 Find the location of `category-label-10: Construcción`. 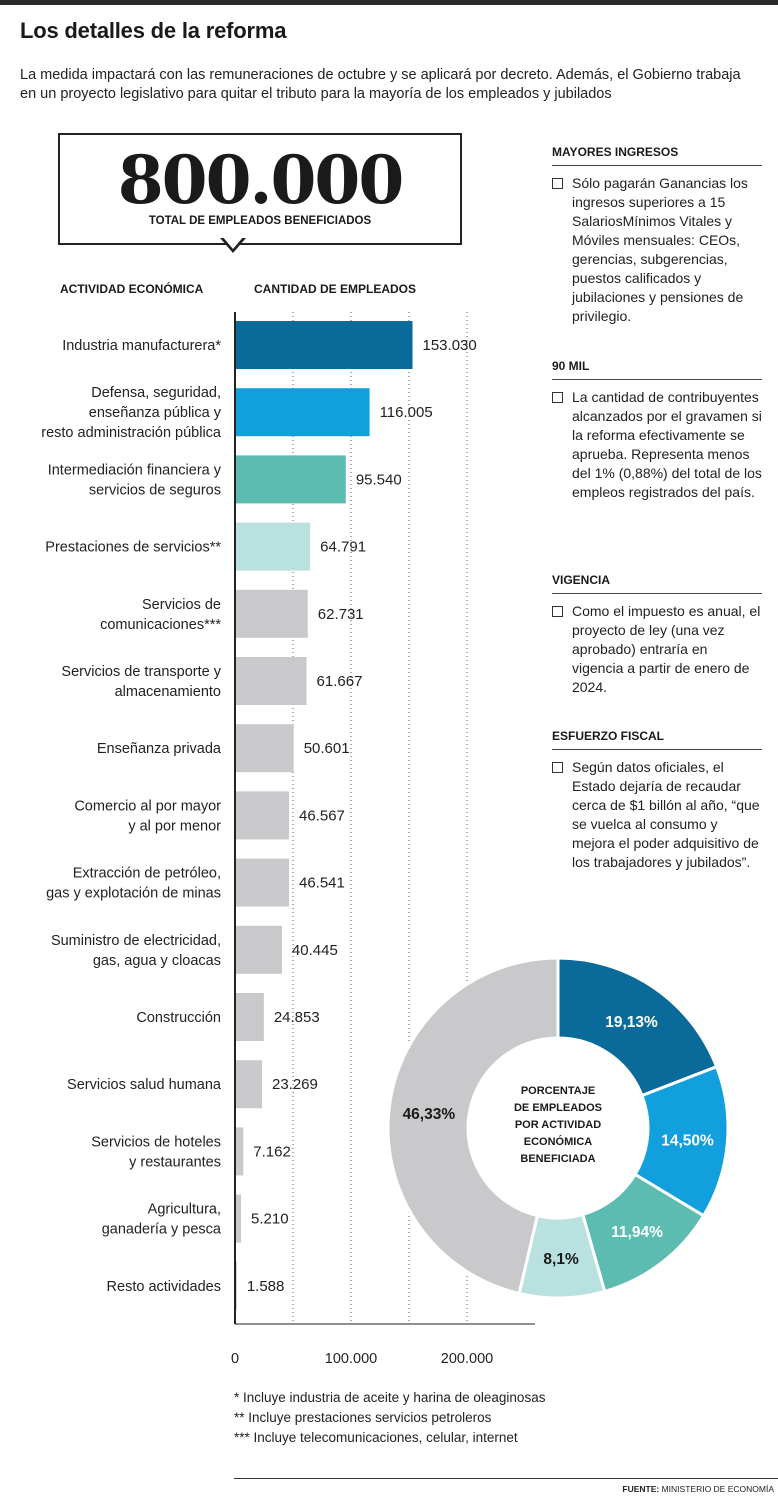

category-label-10: Construcción is located at coordinates (178, 1018).